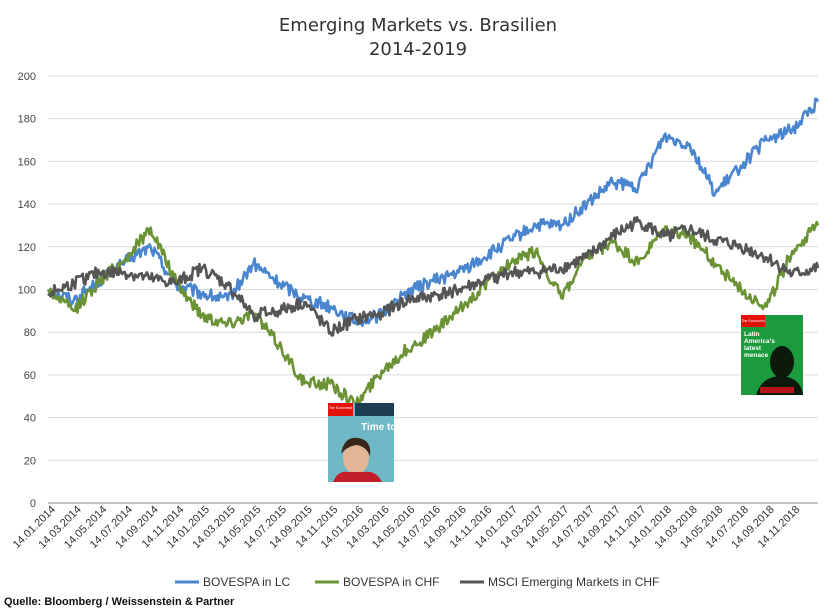 This screenshot has height=614, width=834. Describe the element at coordinates (340, 408) in the screenshot. I see `cover1-masthead: The Economist` at that location.